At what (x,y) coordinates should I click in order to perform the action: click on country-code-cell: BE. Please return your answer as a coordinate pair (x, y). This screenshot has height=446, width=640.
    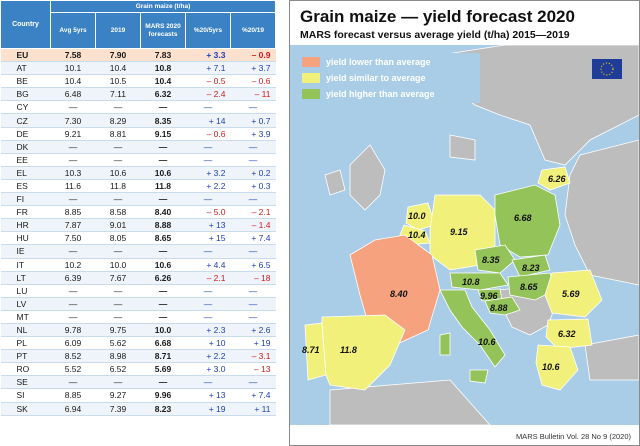
    Looking at the image, I should click on (25, 81).